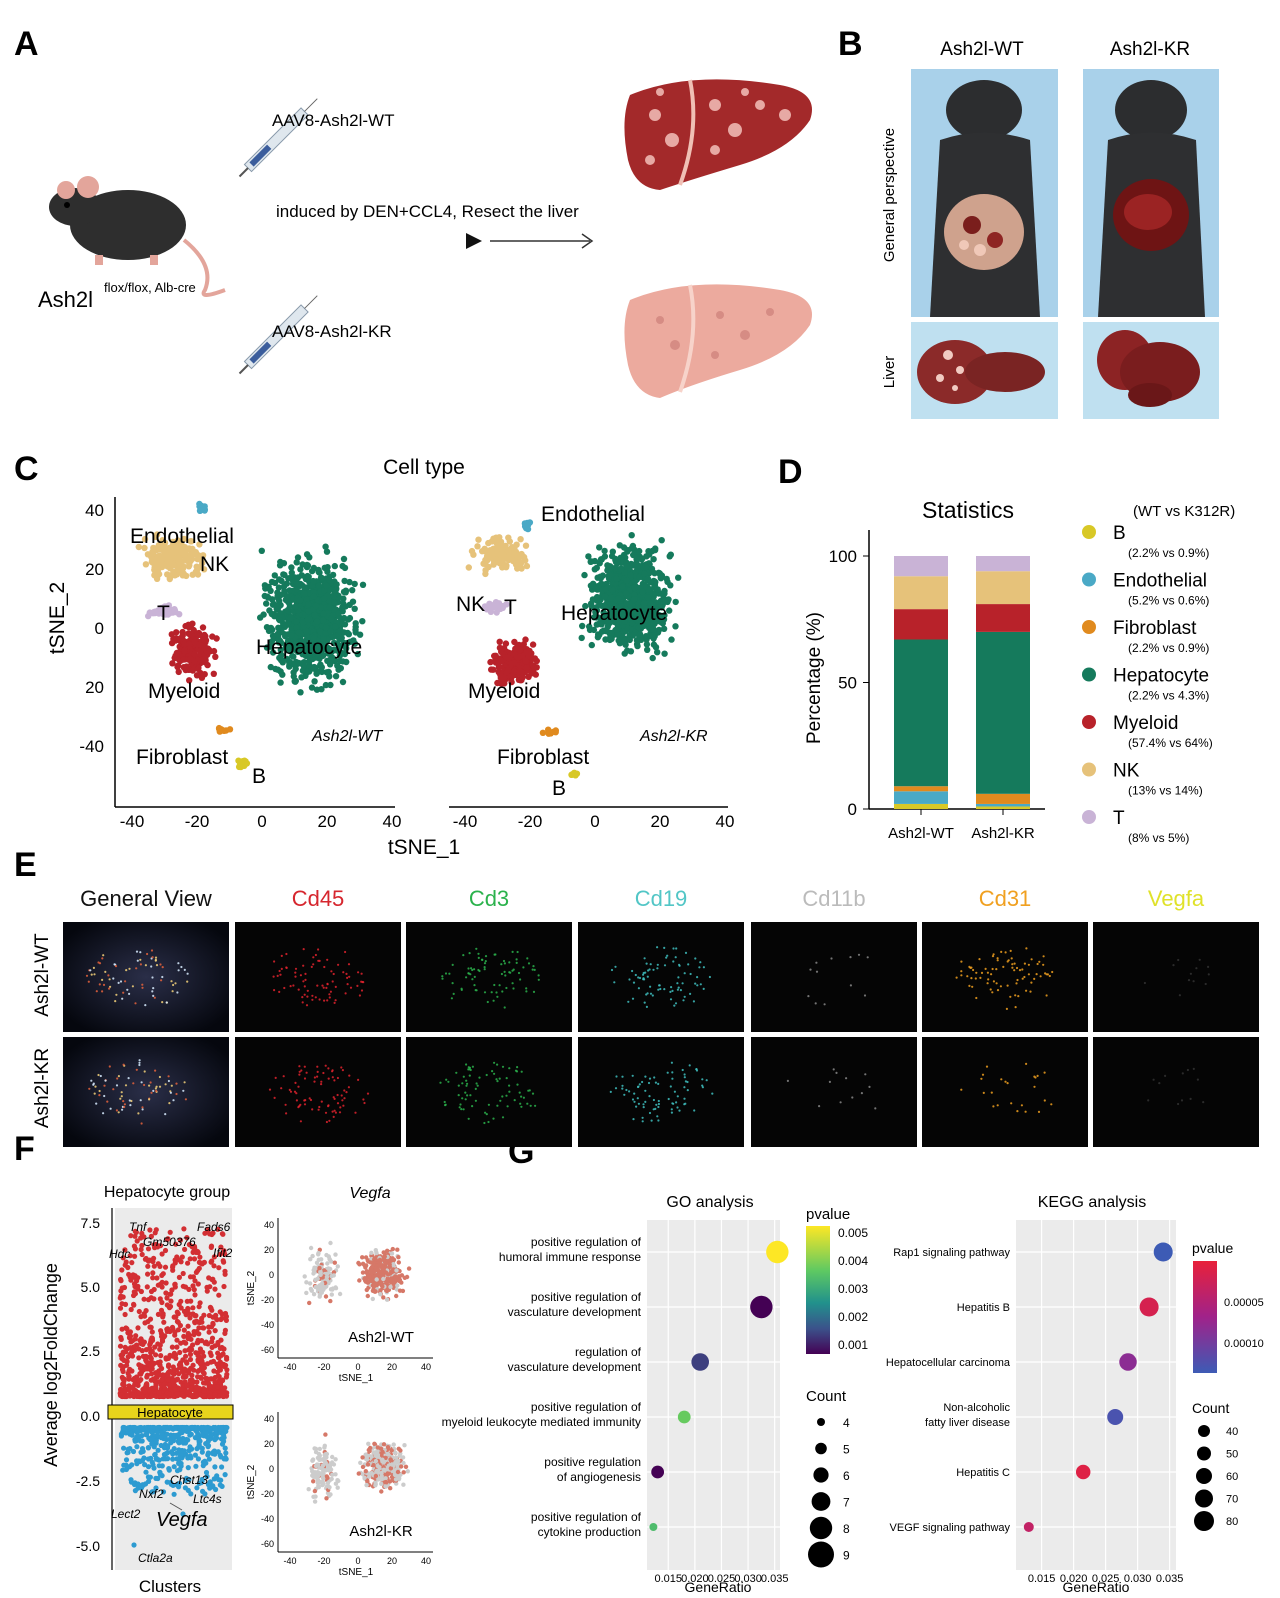 The width and height of the screenshot is (1280, 1598). What do you see at coordinates (318, 898) in the screenshot?
I see `column-header: Cd45` at bounding box center [318, 898].